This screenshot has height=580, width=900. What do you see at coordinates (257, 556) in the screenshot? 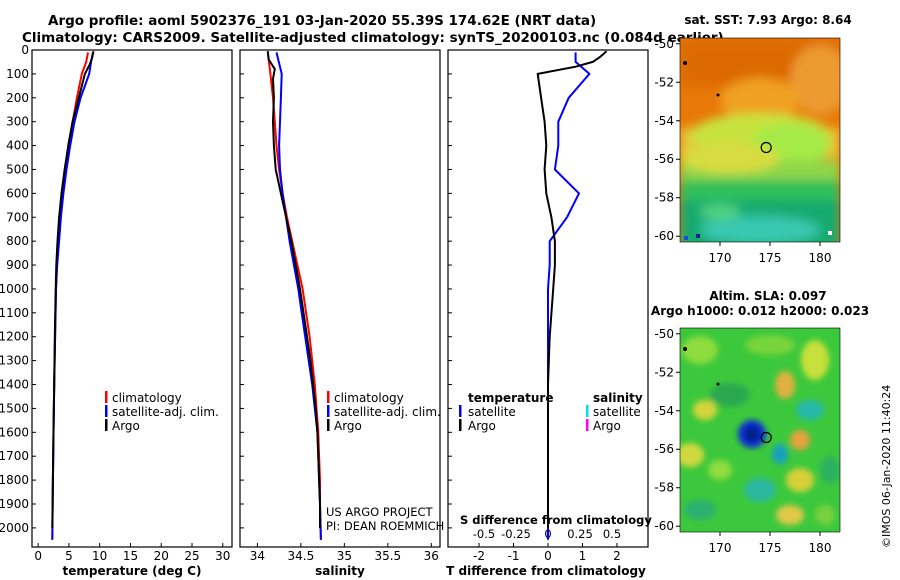
I see `x-tick-label: 34` at bounding box center [257, 556].